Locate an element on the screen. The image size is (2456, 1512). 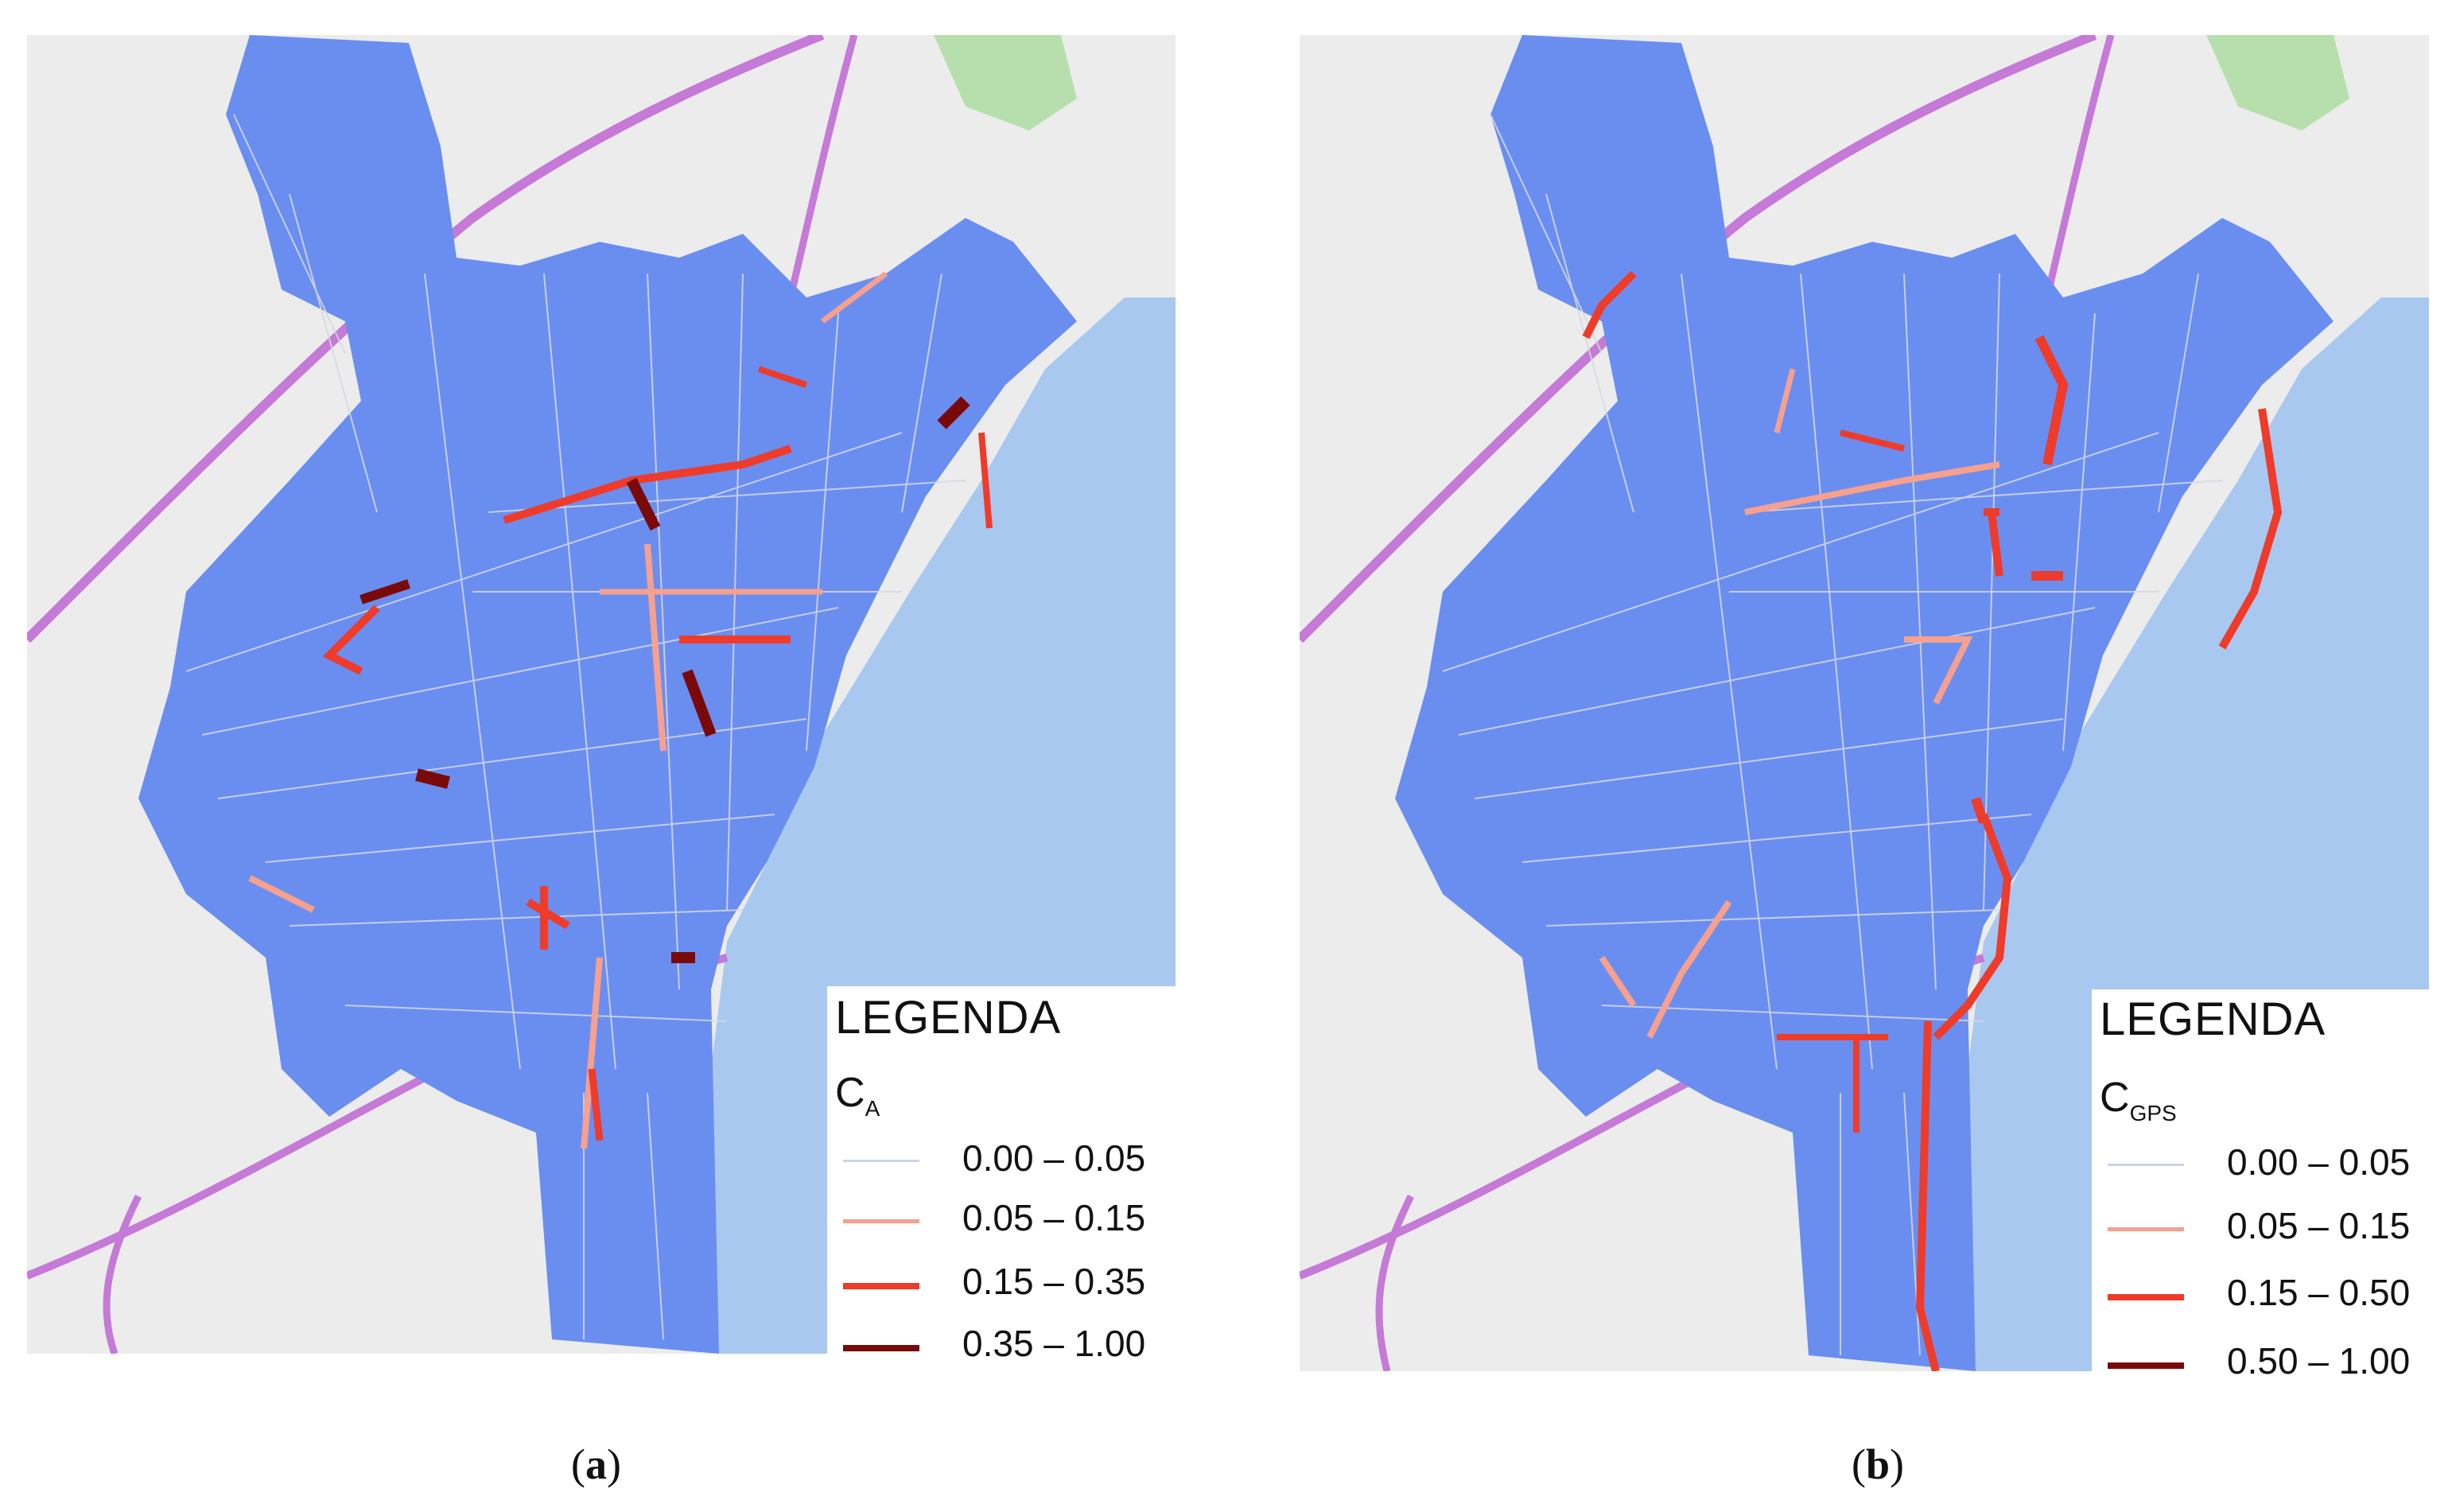
legend-class-3-a: 0.35 – 1.00 is located at coordinates (1002, 1346).